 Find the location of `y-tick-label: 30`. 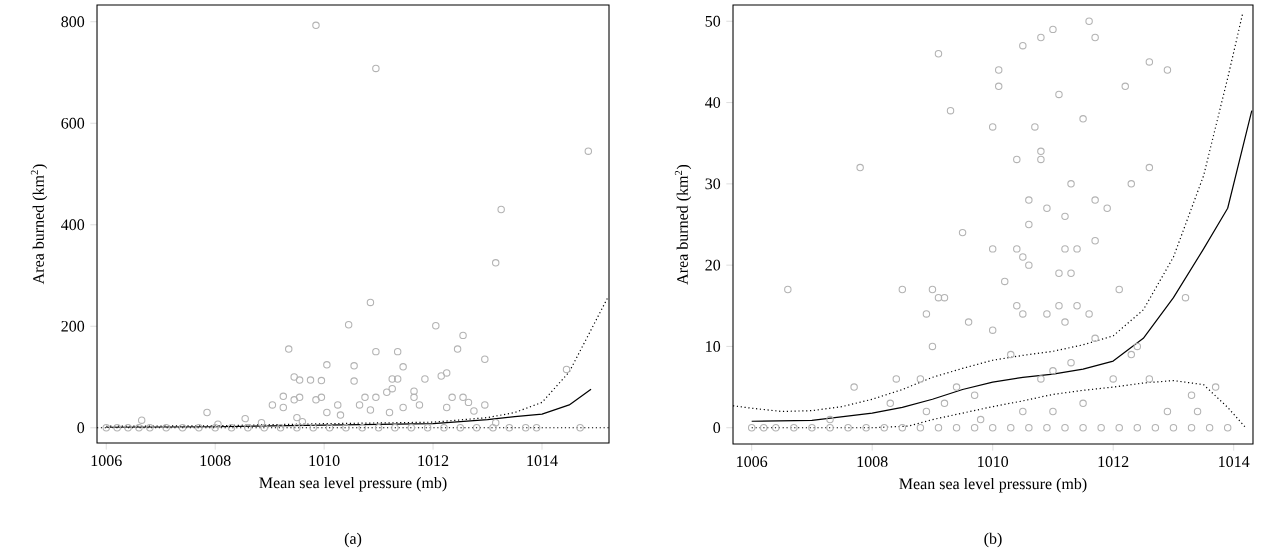

y-tick-label: 30 is located at coordinates (713, 184).